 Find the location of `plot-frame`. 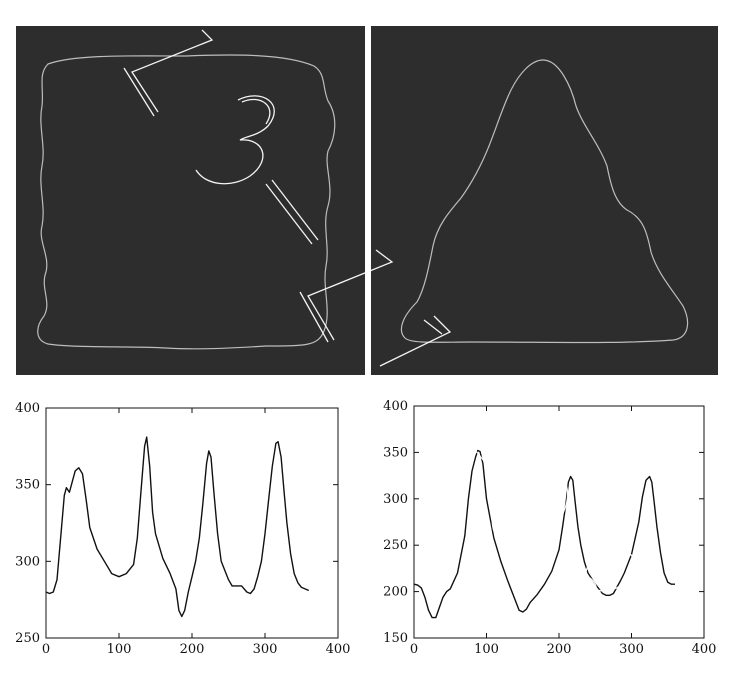

plot-frame is located at coordinates (559, 522).